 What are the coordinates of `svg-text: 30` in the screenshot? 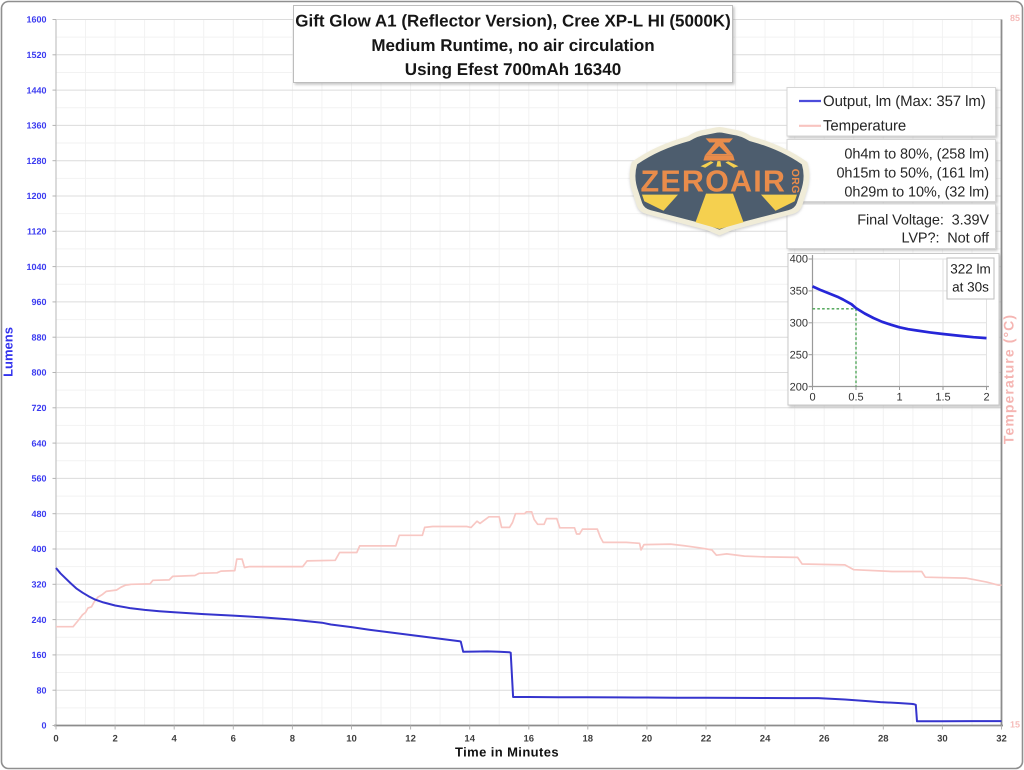 It's located at (942, 739).